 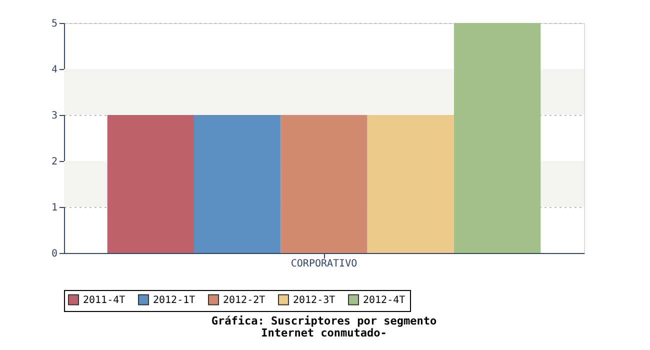 What do you see at coordinates (54, 116) in the screenshot?
I see `y-tick-label: 3` at bounding box center [54, 116].